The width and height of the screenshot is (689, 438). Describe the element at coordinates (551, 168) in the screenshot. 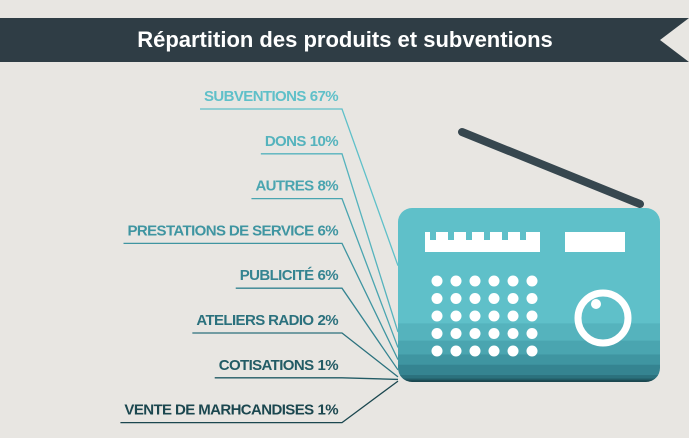

I see `antenna` at that location.